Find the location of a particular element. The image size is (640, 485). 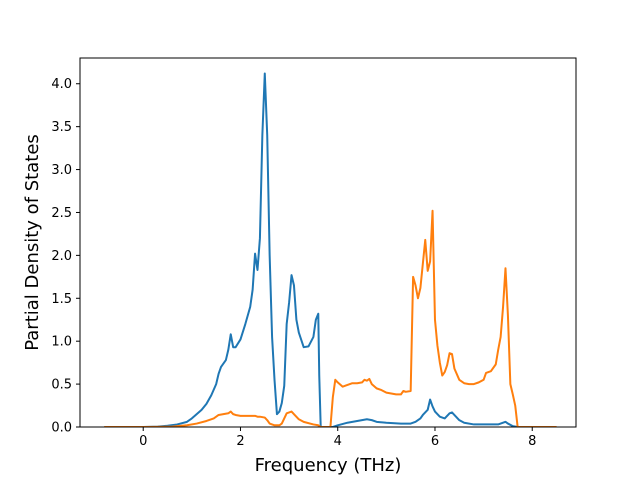

y-axis-ticks: 0.0 0.5 1.0 1.5 2.0 2.5 3.0 3.5 4.0 is located at coordinates (65, 256).